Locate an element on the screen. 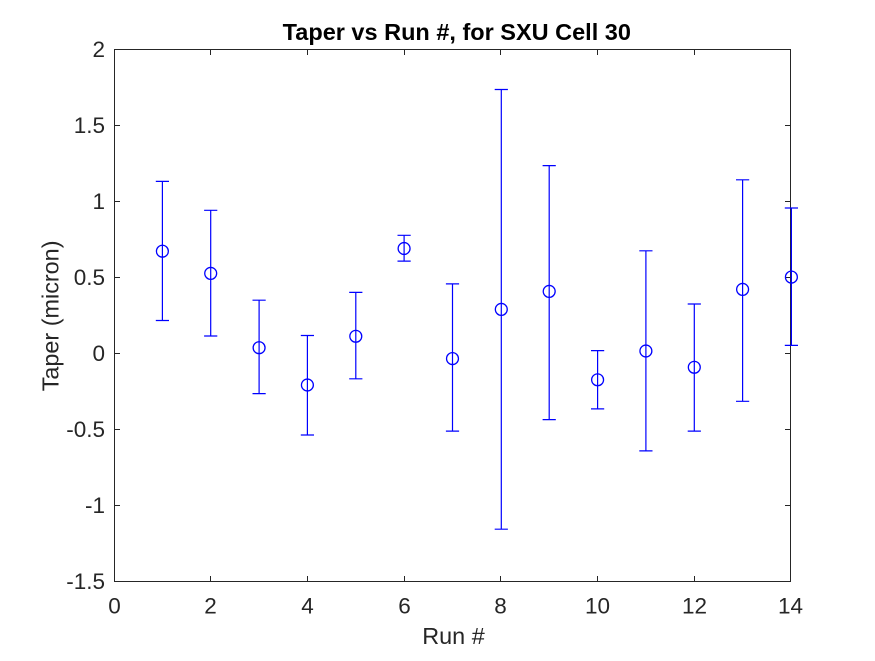 The height and width of the screenshot is (661, 875). svg-text: 4 is located at coordinates (307, 606).